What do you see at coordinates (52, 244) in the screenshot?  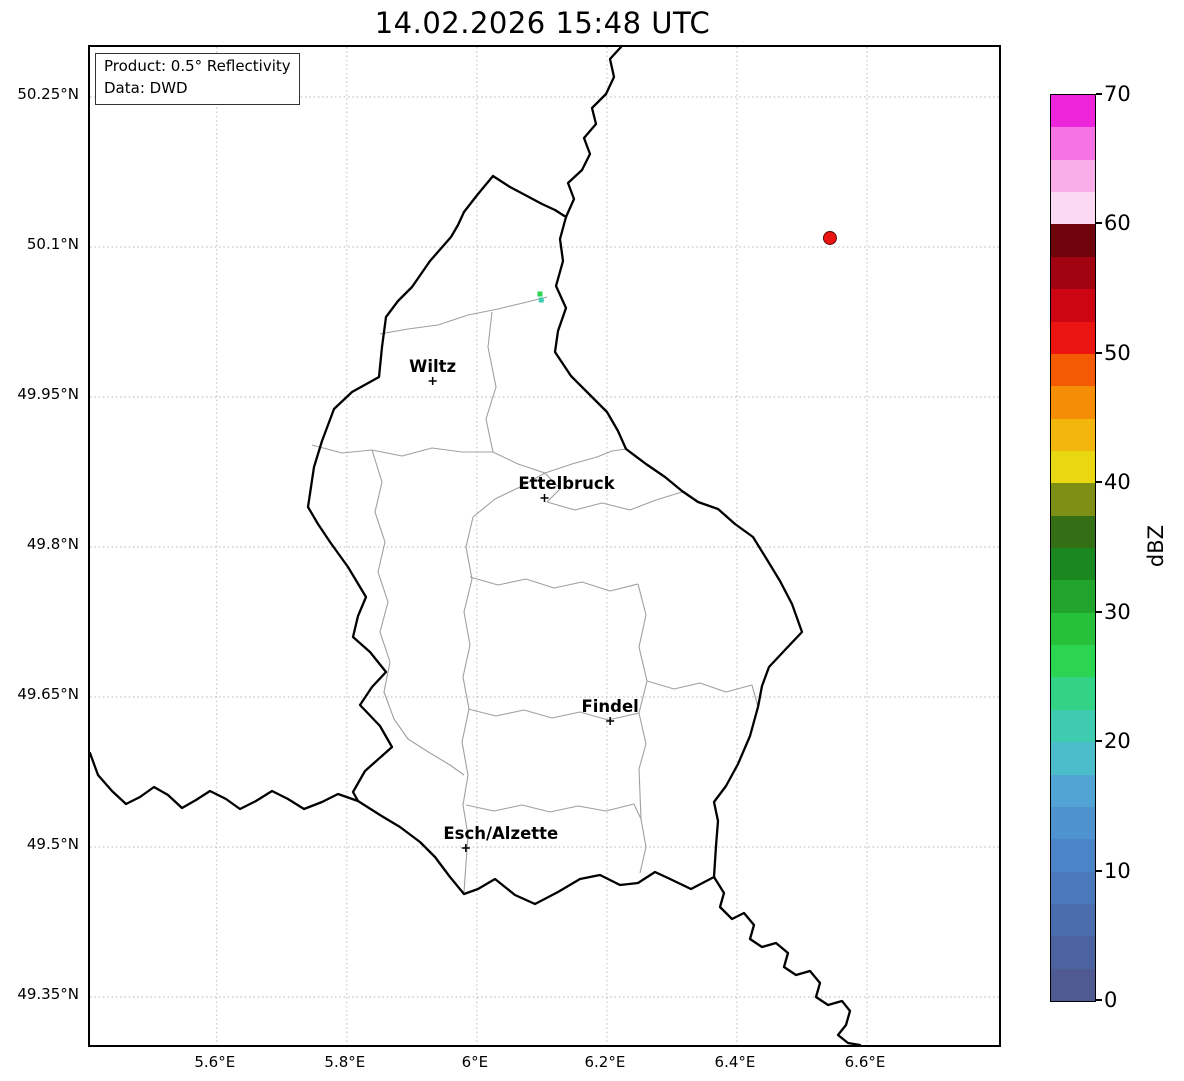 I see `lat-tick-label: 50.1°N` at bounding box center [52, 244].